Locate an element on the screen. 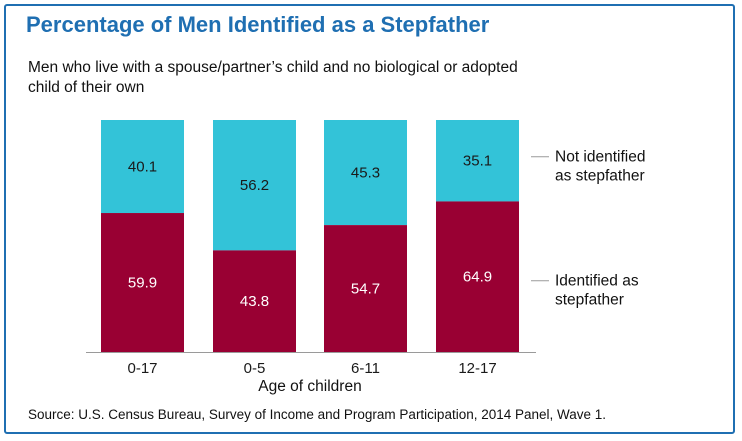 The image size is (742, 441). legend-identified-line-2: stepfather is located at coordinates (589, 300).